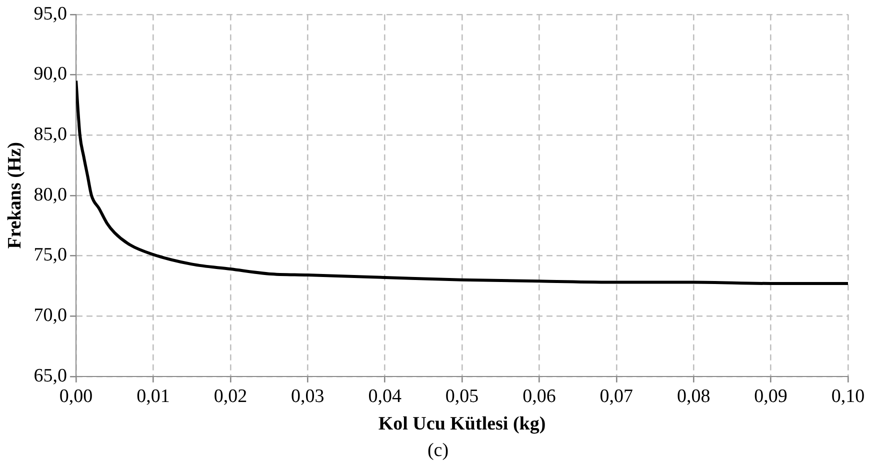 Image resolution: width=876 pixels, height=468 pixels. What do you see at coordinates (617, 396) in the screenshot?
I see `x-tick-label: 0,07` at bounding box center [617, 396].